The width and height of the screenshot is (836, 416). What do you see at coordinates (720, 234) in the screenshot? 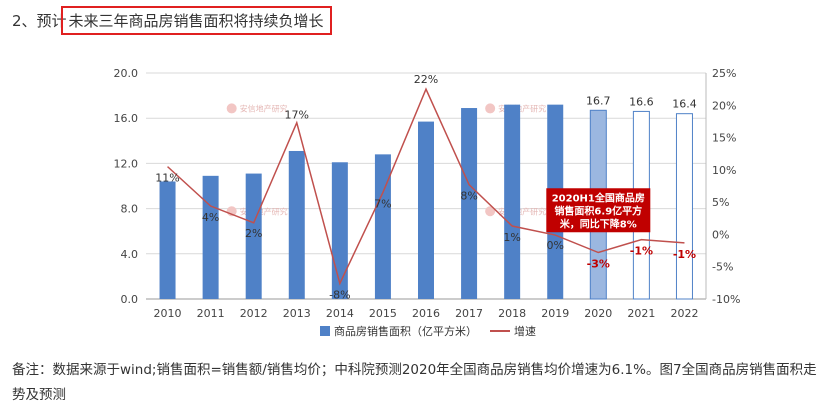
I see `y-right-tick: 0%` at bounding box center [720, 234].